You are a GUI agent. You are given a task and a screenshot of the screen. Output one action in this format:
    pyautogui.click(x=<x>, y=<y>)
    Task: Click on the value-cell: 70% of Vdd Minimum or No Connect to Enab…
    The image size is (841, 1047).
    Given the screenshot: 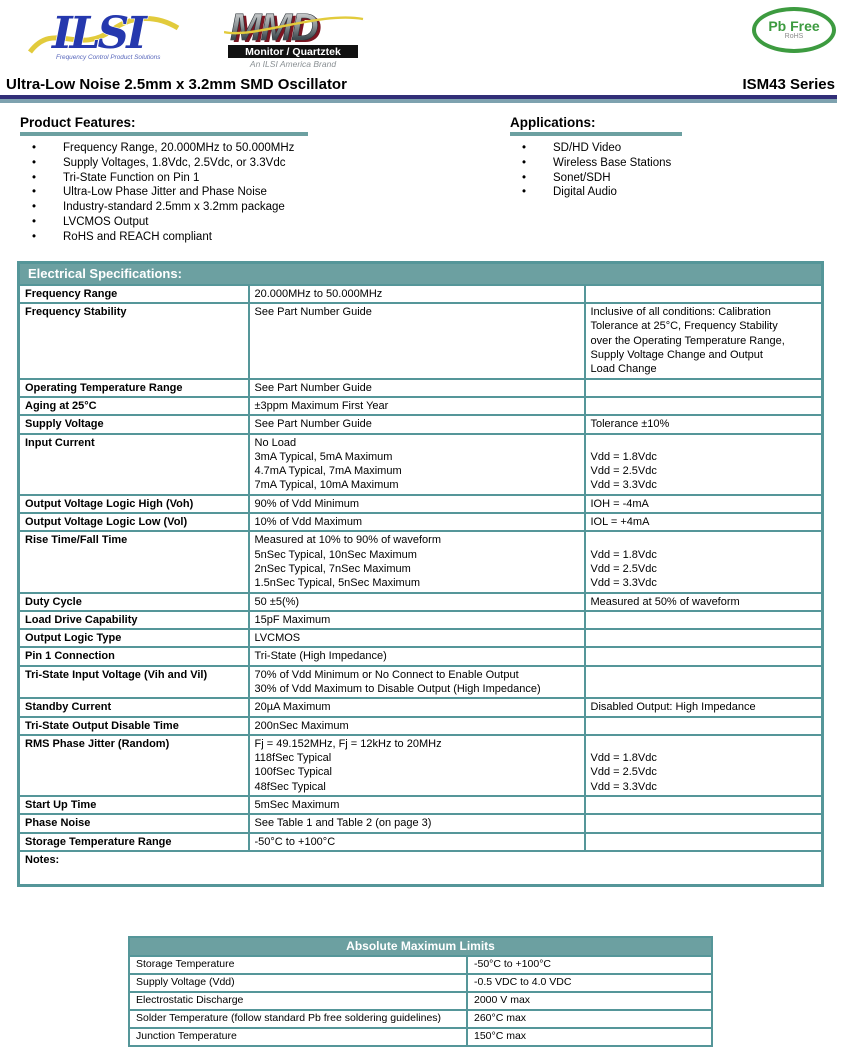 What is the action you would take?
    pyautogui.click(x=416, y=682)
    